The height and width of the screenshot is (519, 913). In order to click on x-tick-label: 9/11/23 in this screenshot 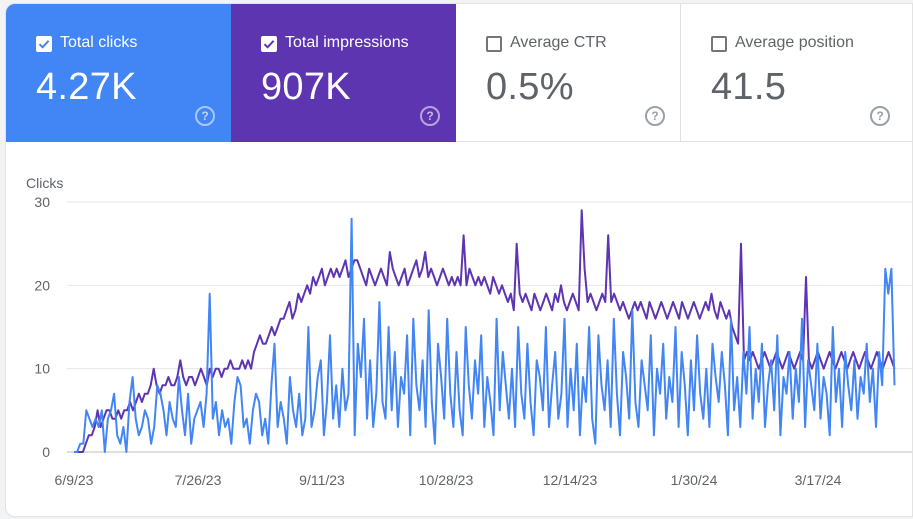, I will do `click(322, 480)`.